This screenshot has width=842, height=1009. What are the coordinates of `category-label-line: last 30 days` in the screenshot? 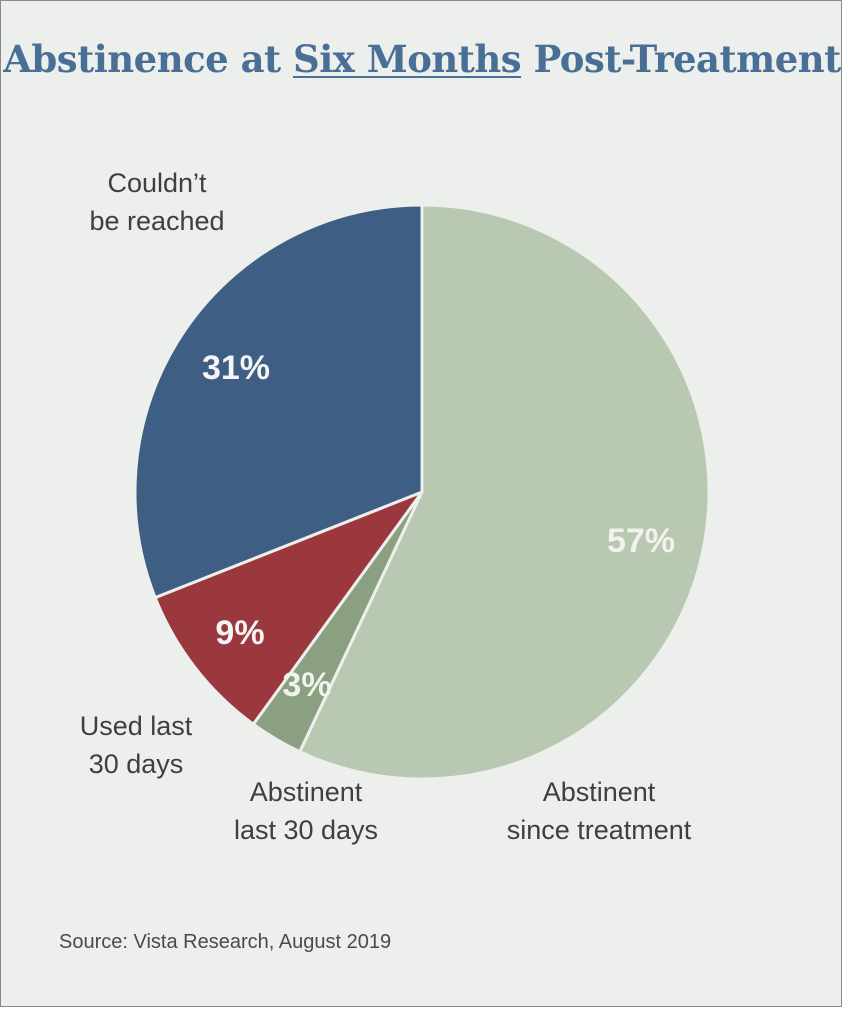 It's located at (306, 830).